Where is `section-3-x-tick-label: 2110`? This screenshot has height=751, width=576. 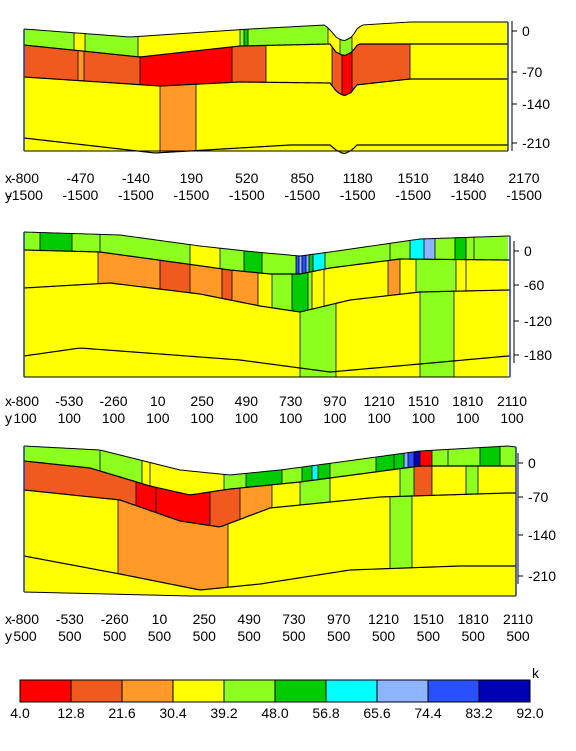 section-3-x-tick-label: 2110 is located at coordinates (518, 619).